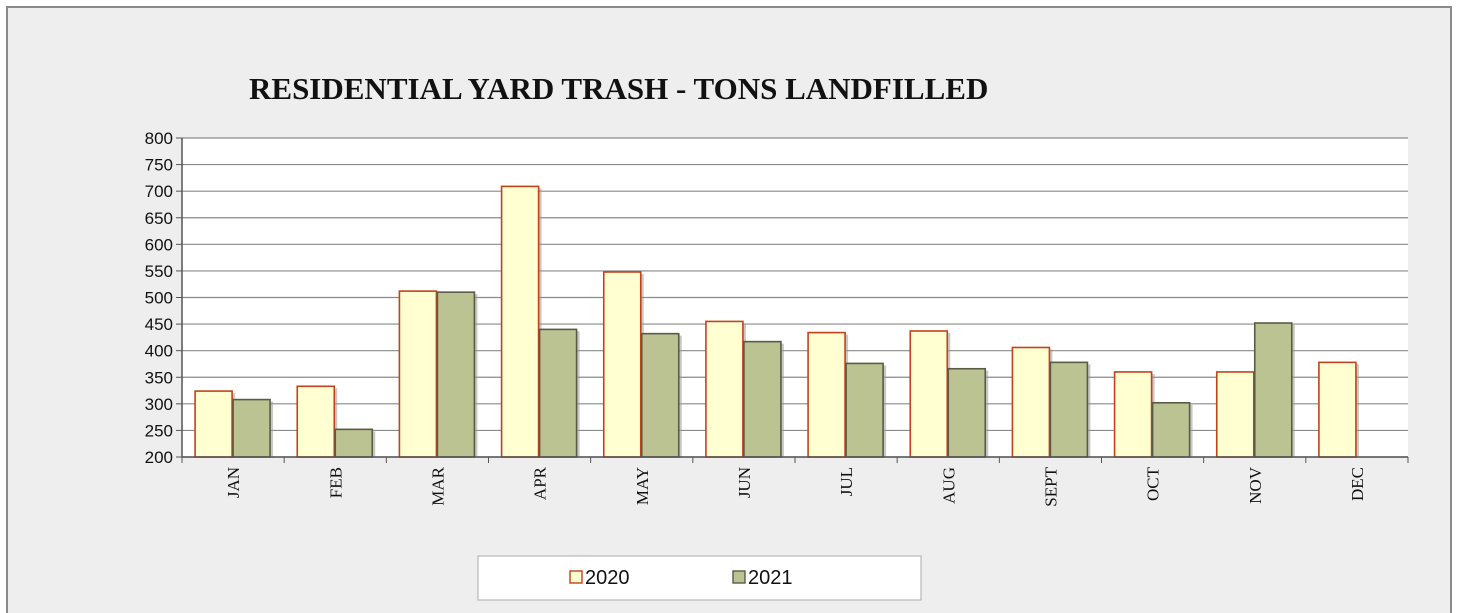 This screenshot has width=1458, height=613. I want to click on legend: 2020 2021, so click(699, 578).